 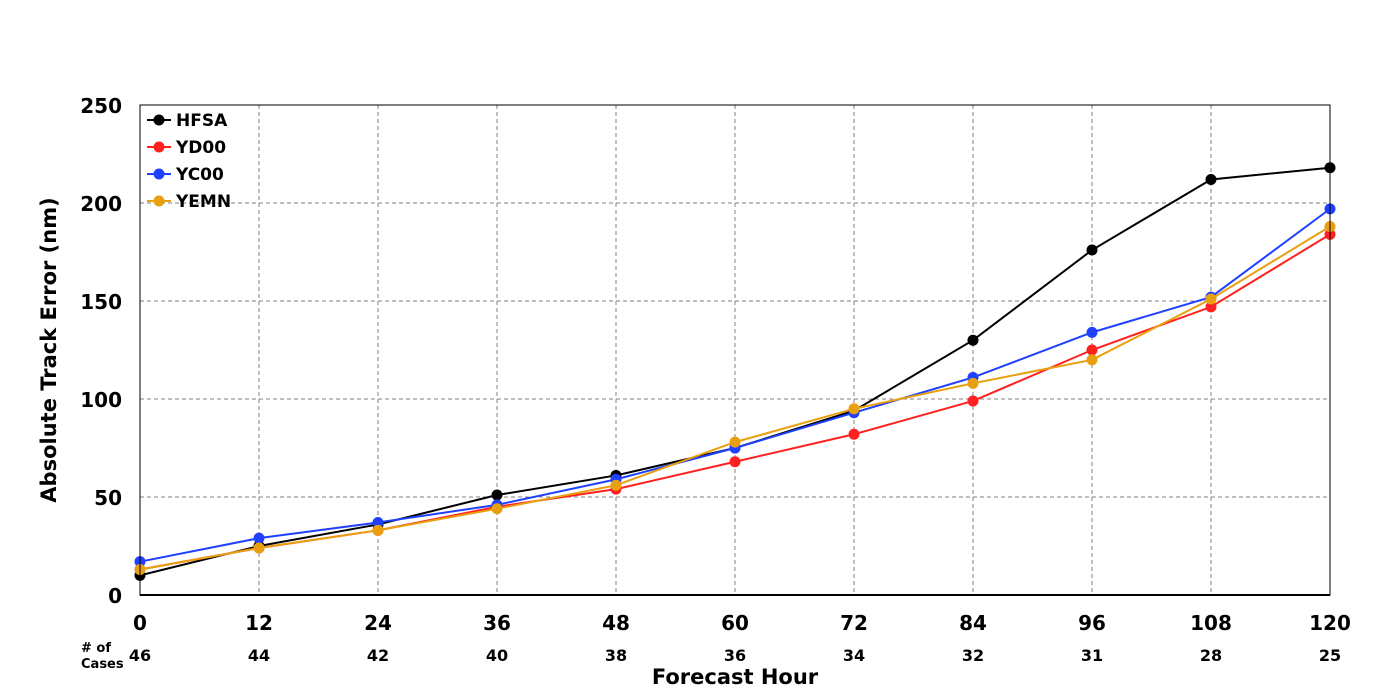 I want to click on y-axis-title: Absolute Track Error (nm), so click(x=49, y=349).